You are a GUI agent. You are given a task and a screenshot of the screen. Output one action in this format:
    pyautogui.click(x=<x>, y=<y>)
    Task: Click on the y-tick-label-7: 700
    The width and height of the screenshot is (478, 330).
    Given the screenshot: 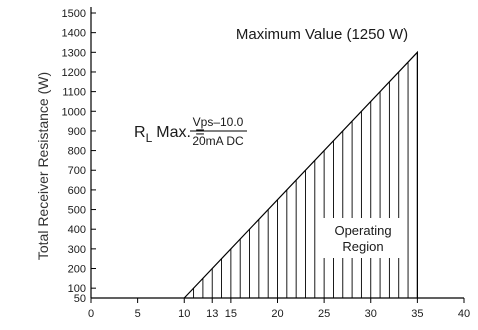 What is the action you would take?
    pyautogui.click(x=77, y=171)
    